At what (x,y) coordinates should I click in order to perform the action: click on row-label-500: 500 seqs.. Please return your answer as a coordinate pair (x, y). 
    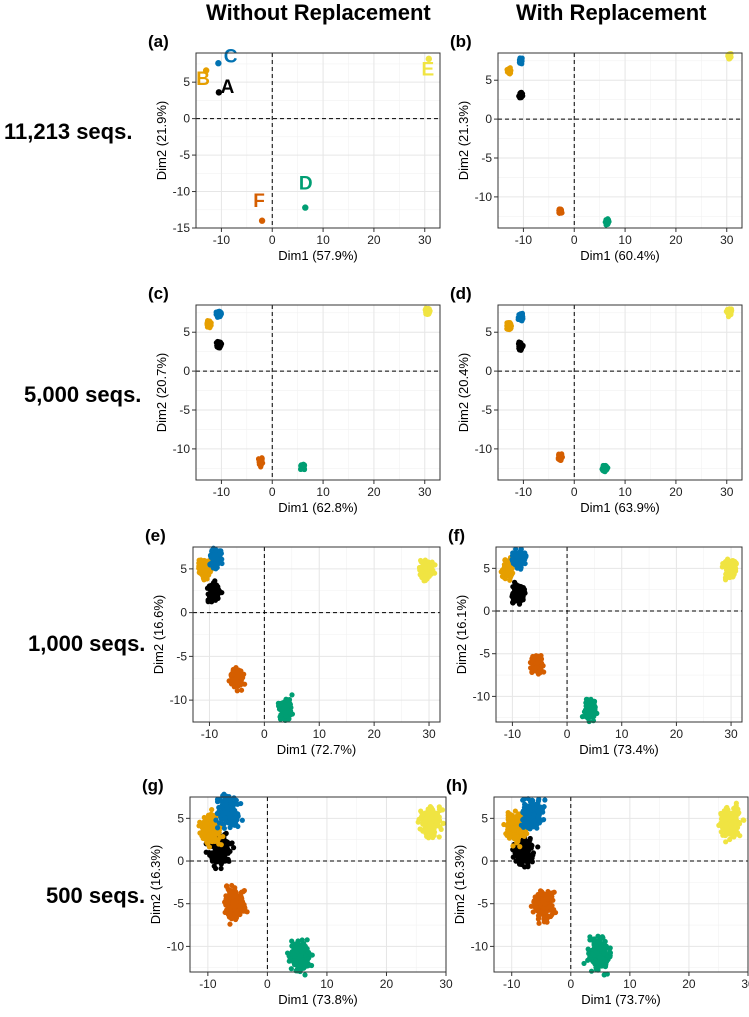
    Looking at the image, I should click on (96, 895).